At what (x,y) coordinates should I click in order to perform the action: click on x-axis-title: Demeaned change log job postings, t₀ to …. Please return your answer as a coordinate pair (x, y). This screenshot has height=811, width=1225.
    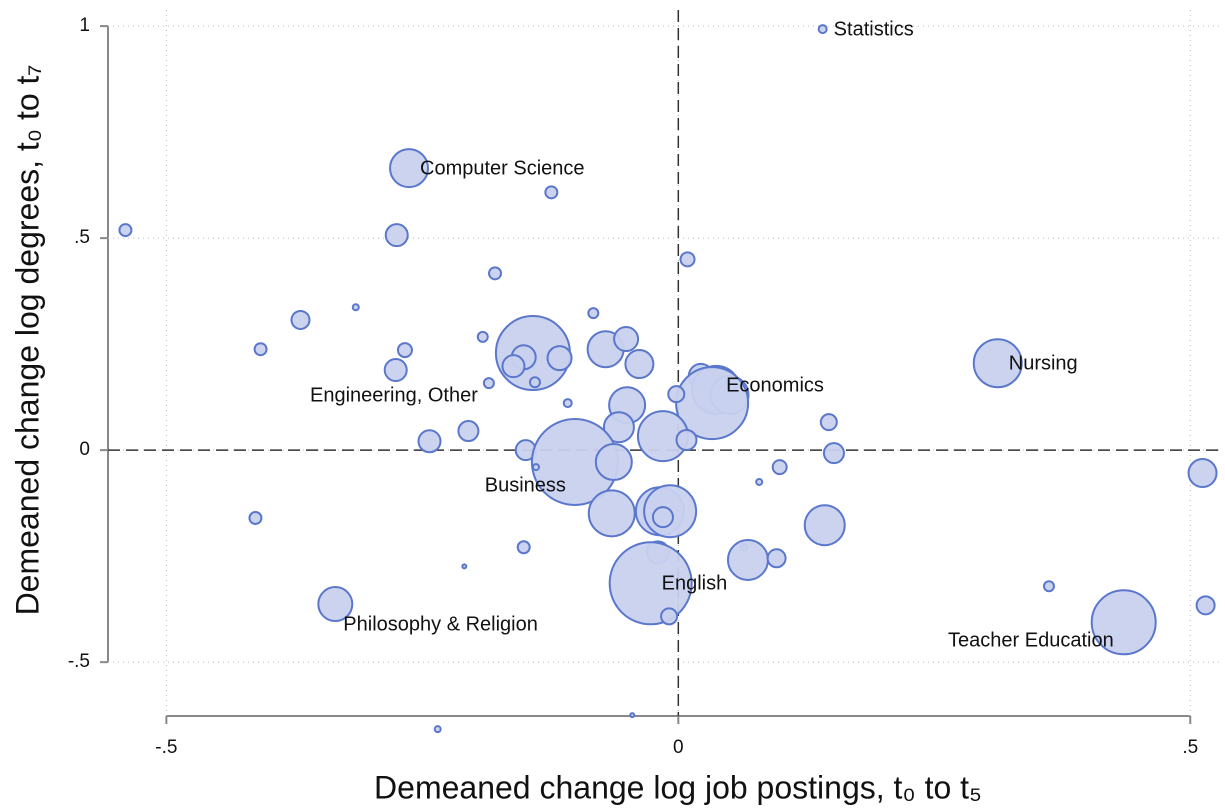
    Looking at the image, I should click on (678, 787).